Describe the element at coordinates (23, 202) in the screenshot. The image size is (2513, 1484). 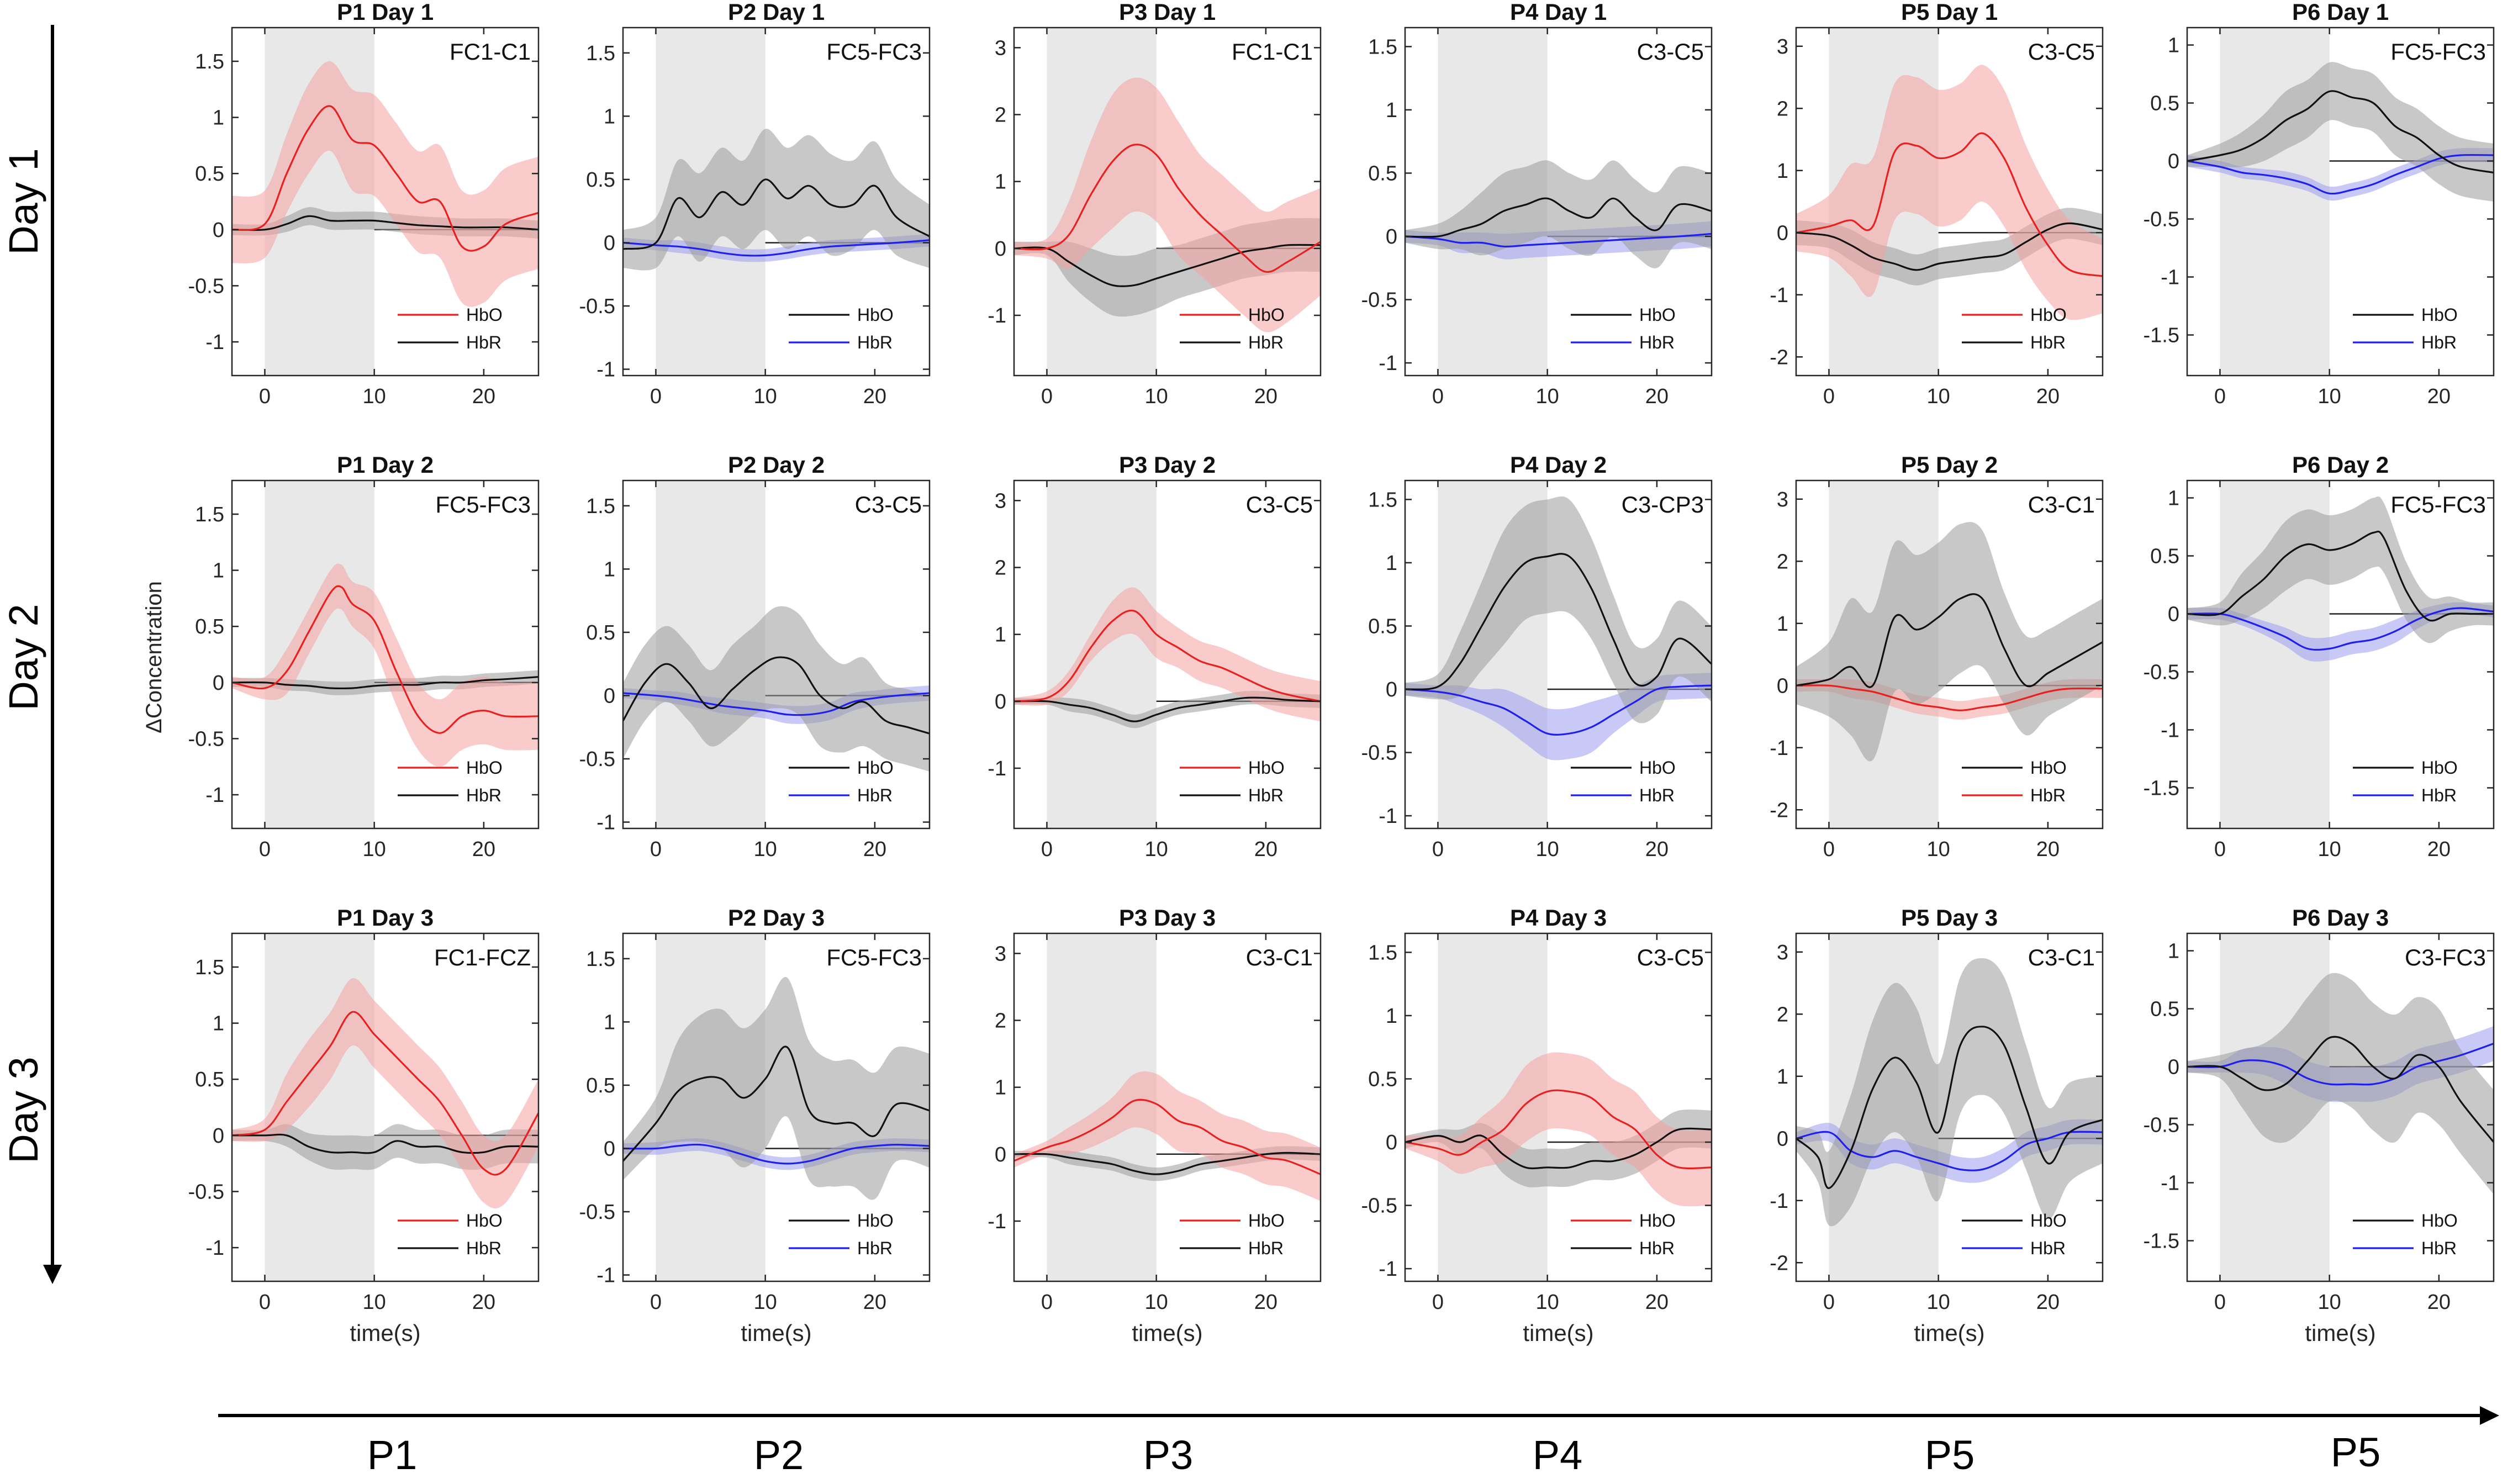
I see `day-label-1: Day 1` at that location.